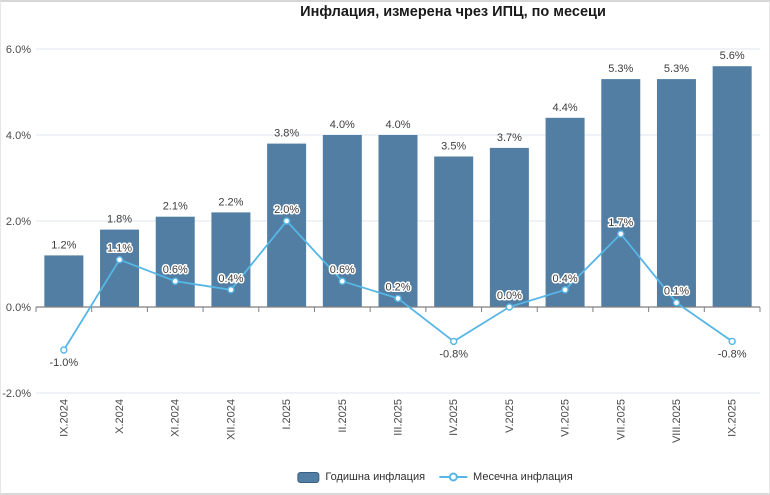  Describe the element at coordinates (119, 260) in the screenshot. I see `line-marker-X.2024` at that location.